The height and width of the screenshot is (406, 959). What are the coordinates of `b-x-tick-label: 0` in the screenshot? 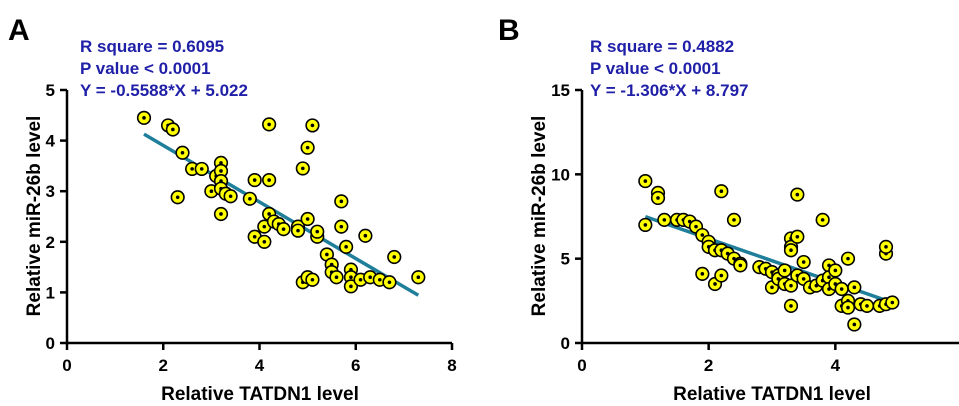 It's located at (581, 365).